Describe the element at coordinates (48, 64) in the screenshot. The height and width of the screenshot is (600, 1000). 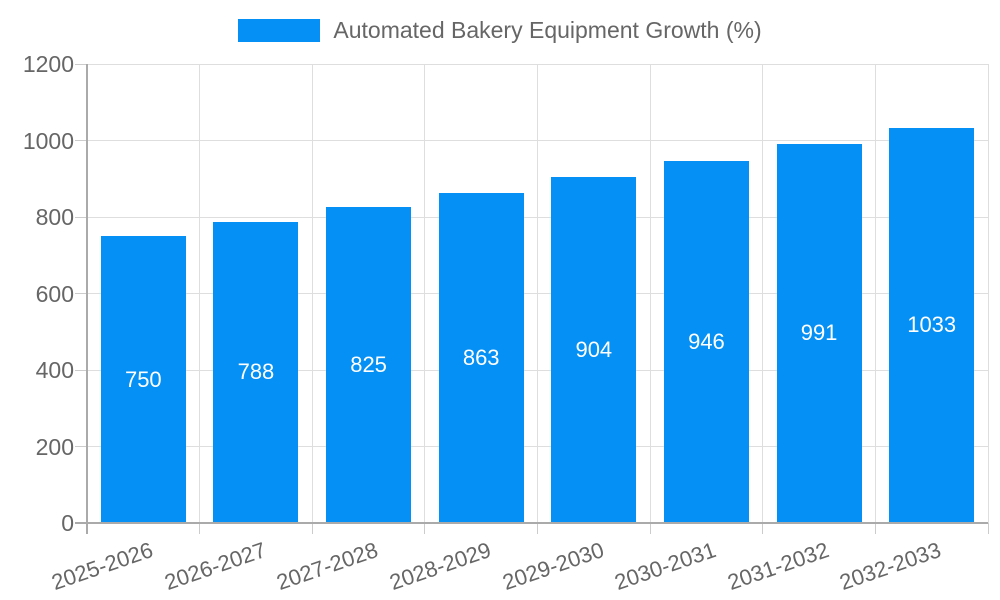
I see `y-axis-tick-label: 1200` at that location.